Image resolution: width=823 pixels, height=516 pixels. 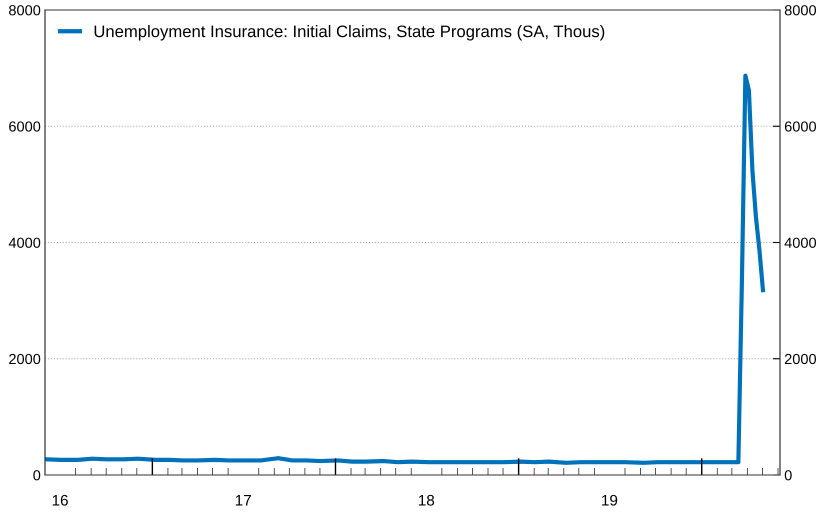 What do you see at coordinates (610, 500) in the screenshot?
I see `x-tick-label: 19` at bounding box center [610, 500].